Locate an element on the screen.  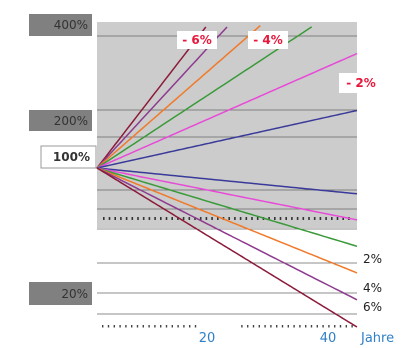
x-tick-label-40: 40 is located at coordinates (328, 338).